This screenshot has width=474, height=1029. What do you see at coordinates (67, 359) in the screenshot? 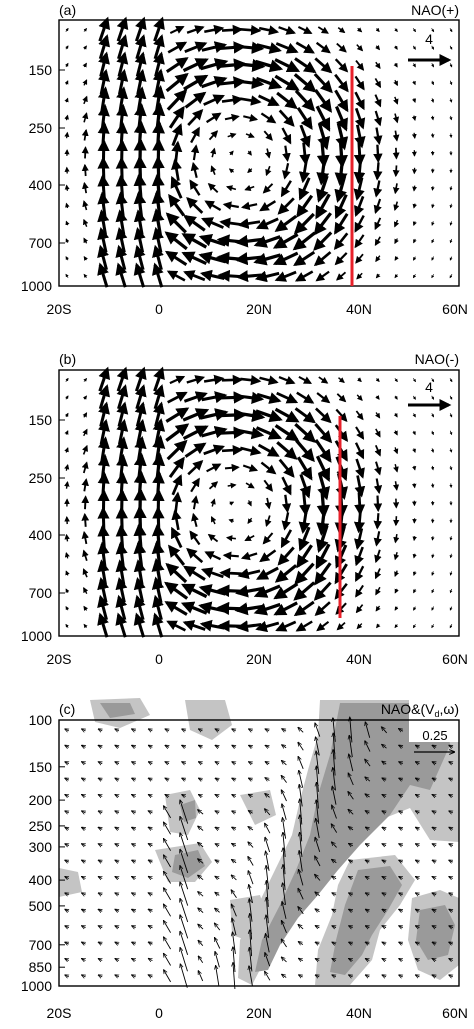
I see `panel-b-label: (b)` at bounding box center [67, 359].